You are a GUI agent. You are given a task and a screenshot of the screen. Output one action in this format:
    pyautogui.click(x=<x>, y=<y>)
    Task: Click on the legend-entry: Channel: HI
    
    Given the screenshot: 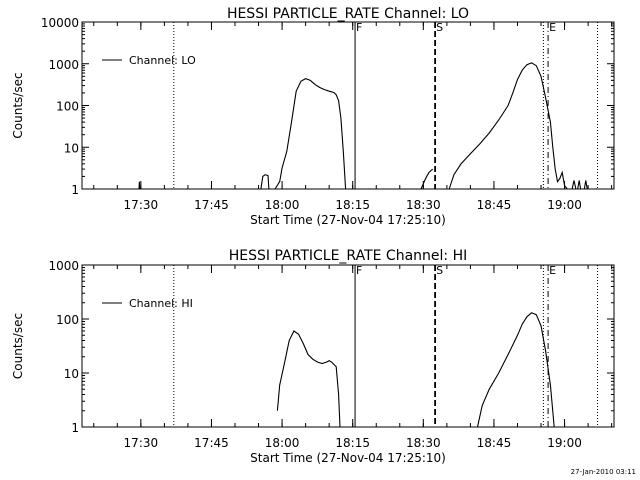 What is the action you would take?
    pyautogui.click(x=161, y=303)
    